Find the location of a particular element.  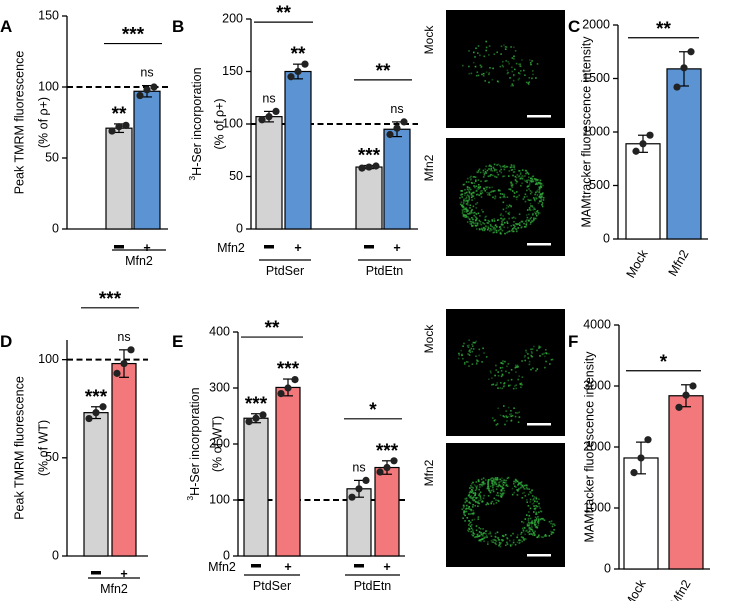

significance-label: ** is located at coordinates (298, 54).